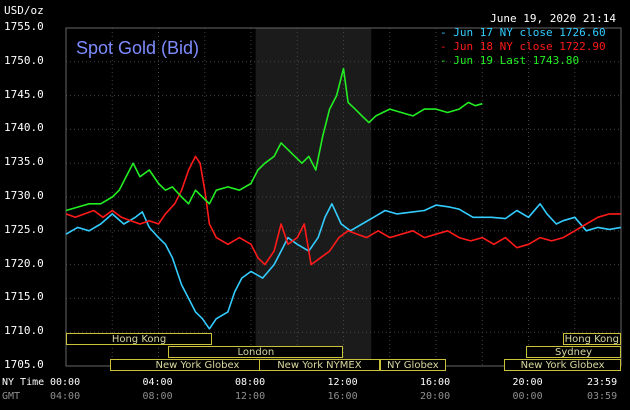  Describe the element at coordinates (602, 382) in the screenshot. I see `x-tick-ny: 23:59` at that location.